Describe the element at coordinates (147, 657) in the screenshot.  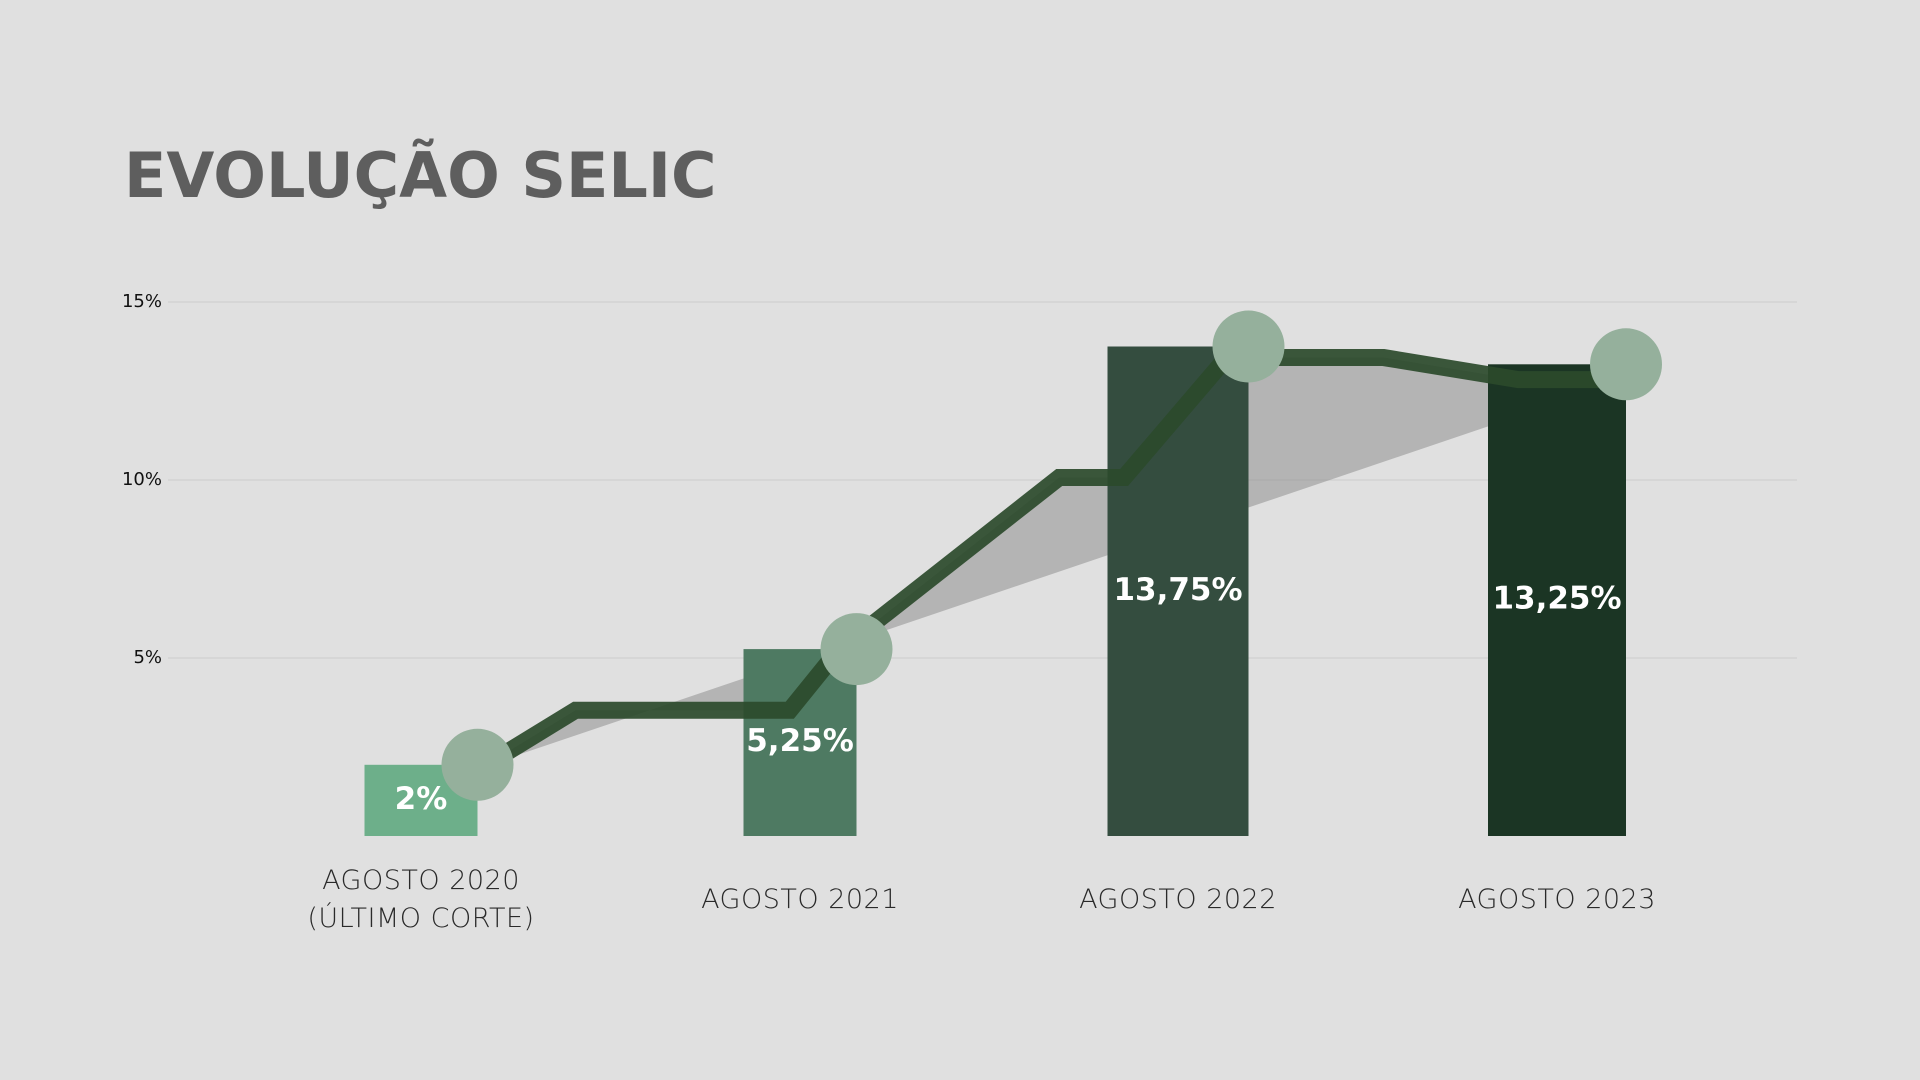
I see `y-tick-label: 5%` at that location.